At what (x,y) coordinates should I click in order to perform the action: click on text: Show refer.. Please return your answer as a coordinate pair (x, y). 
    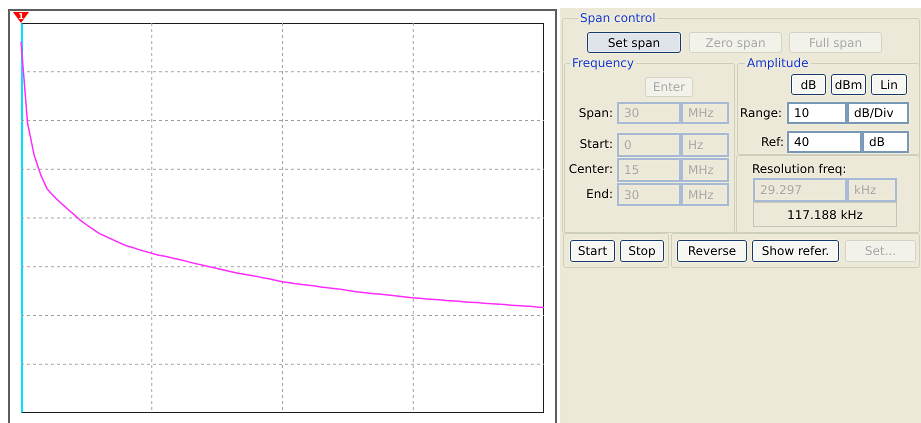
    Looking at the image, I should click on (795, 251).